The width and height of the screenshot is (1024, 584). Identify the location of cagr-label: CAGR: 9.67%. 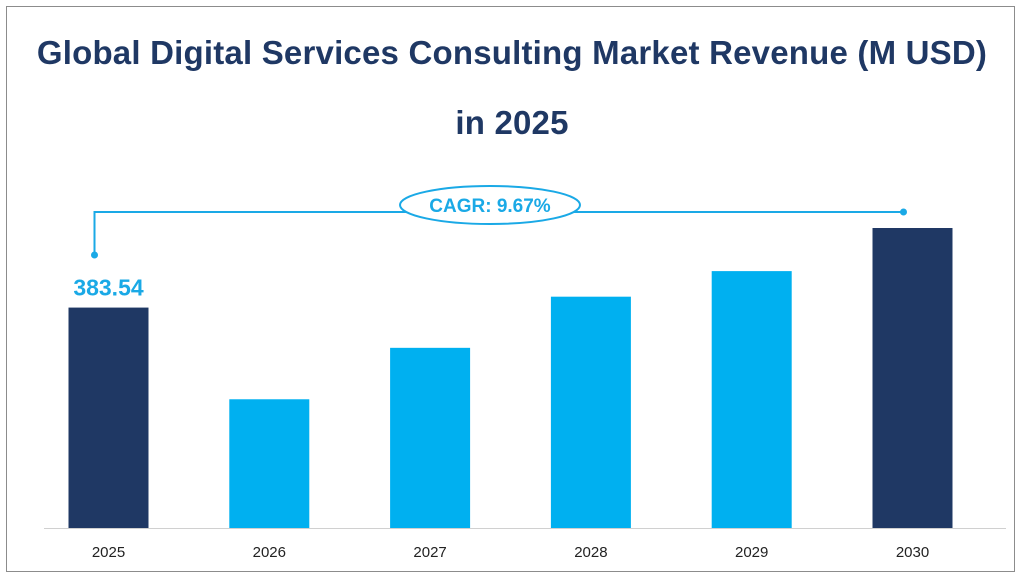
(490, 206).